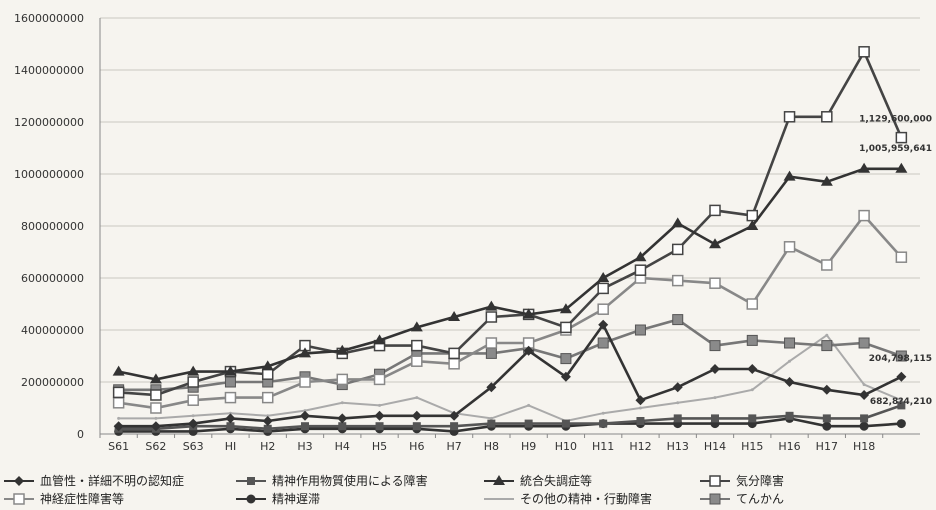 Image resolution: width=936 pixels, height=510 pixels. What do you see at coordinates (586, 499) in the screenshot?
I see `legend-label: その他の精神・行動障害` at bounding box center [586, 499].